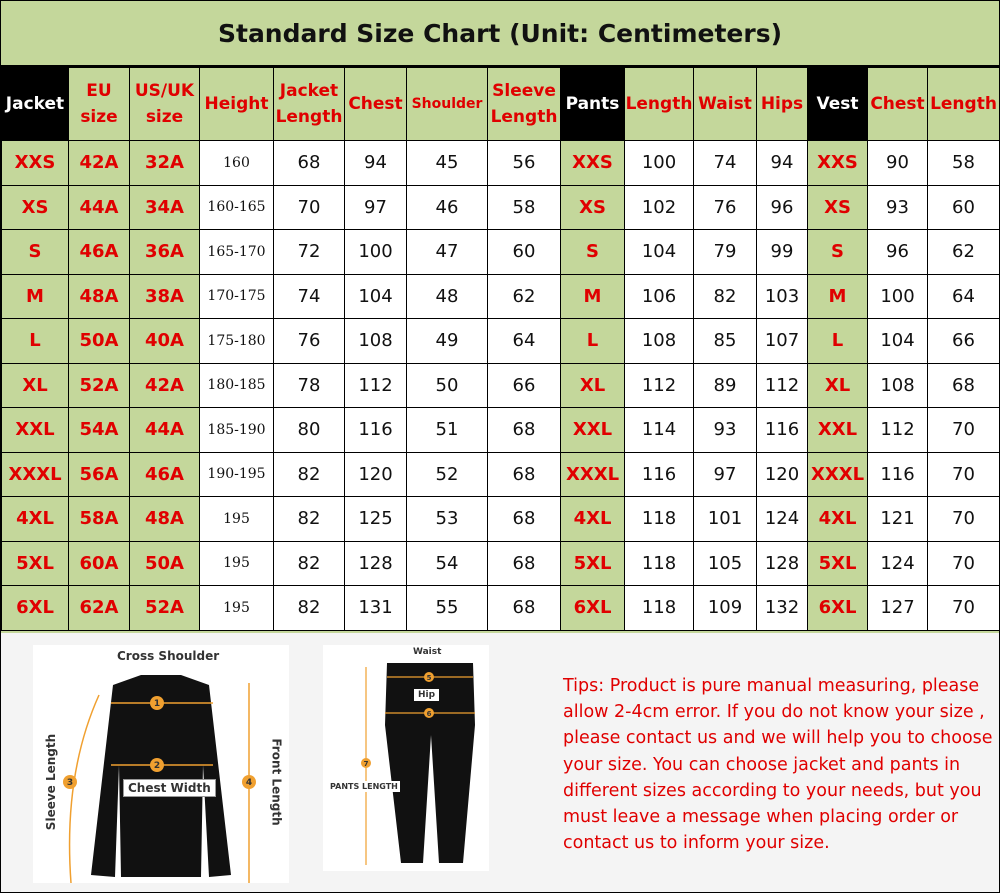 The width and height of the screenshot is (1000, 893). I want to click on cell-vest-chest: 90, so click(897, 163).